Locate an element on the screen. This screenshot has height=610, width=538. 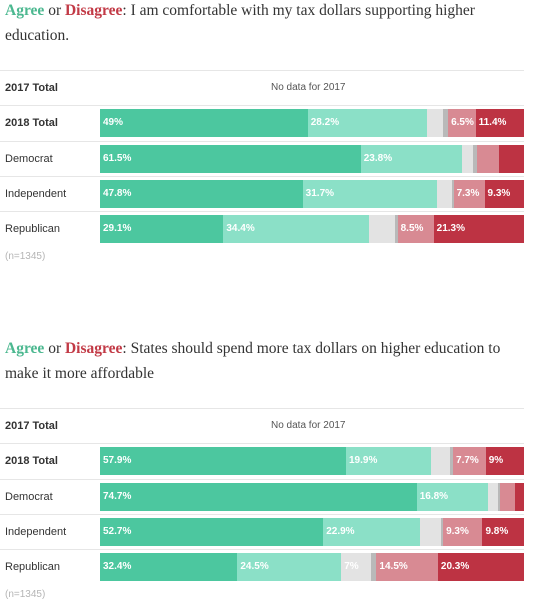
stacked-bar: 61.5% 23.8% is located at coordinates (312, 159).